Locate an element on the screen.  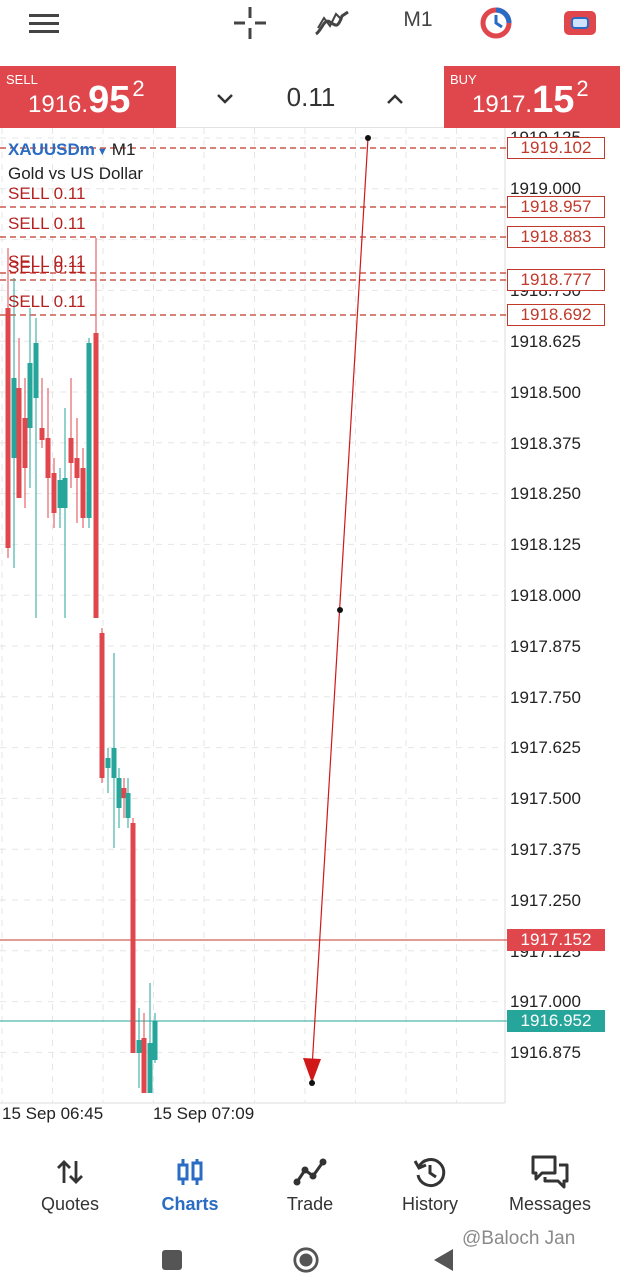
buy-button: BUY 1917.152 is located at coordinates (532, 97).